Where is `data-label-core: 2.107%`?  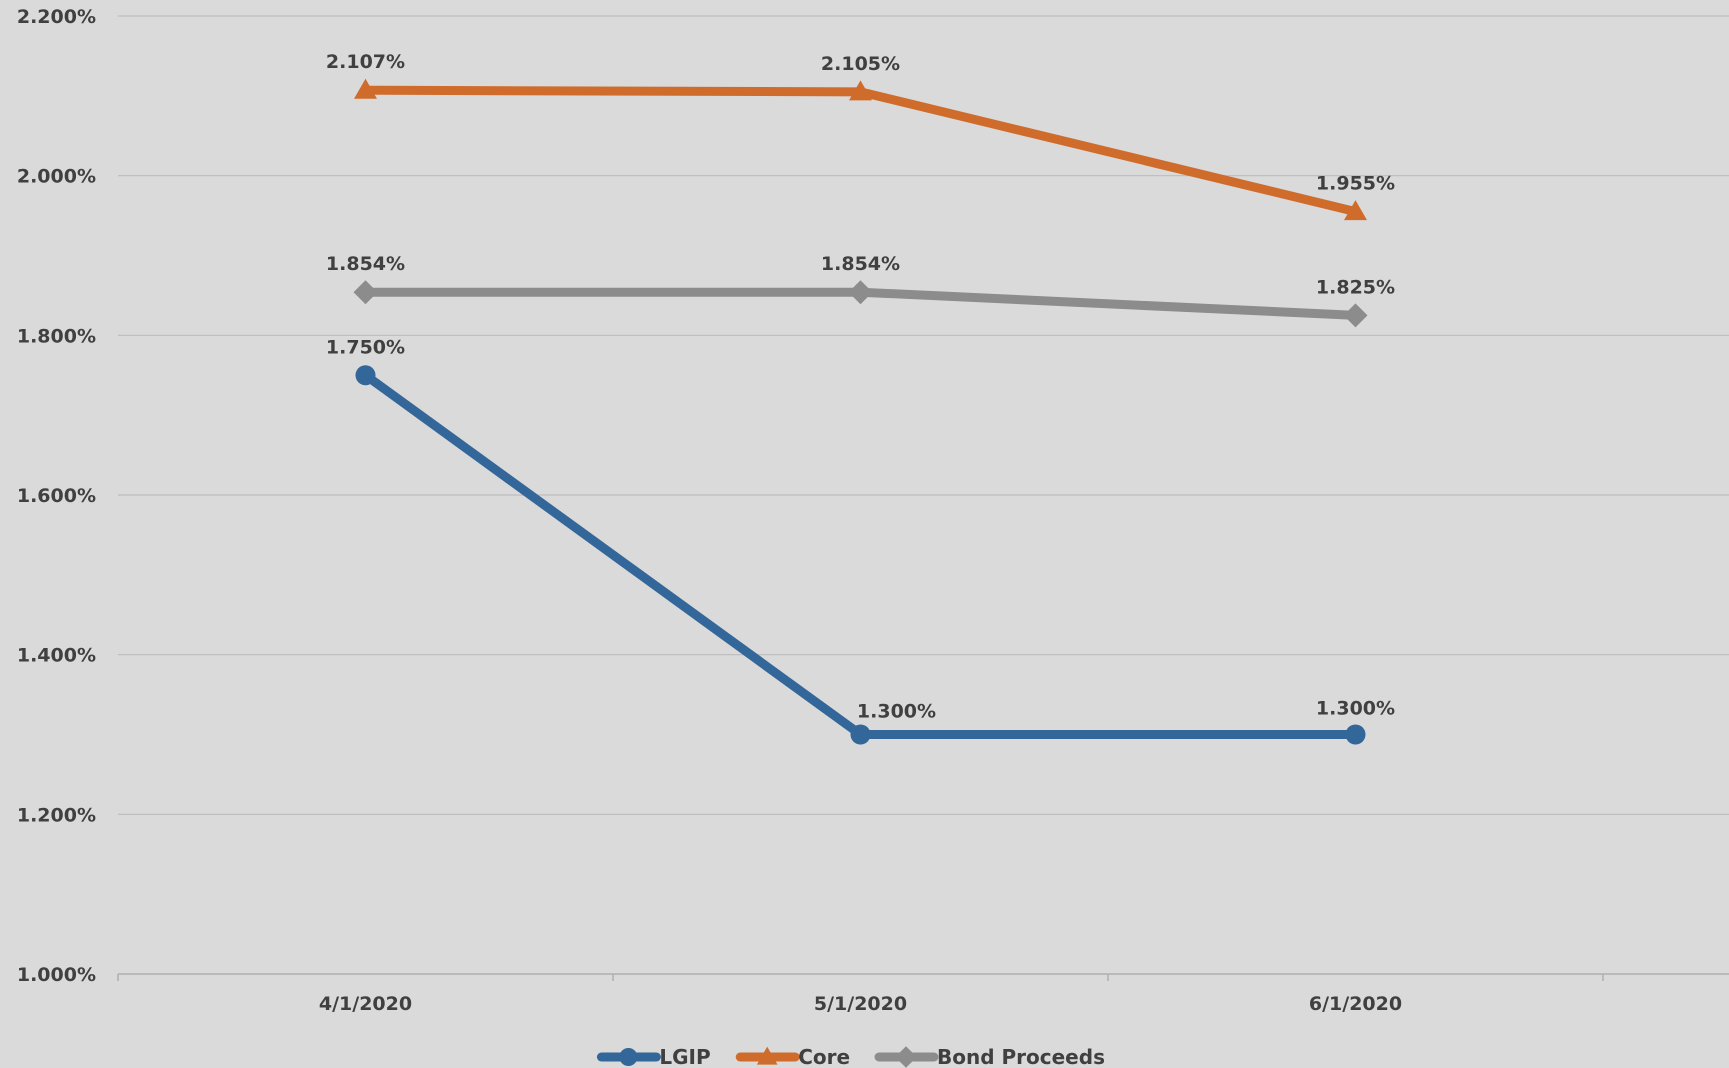 data-label-core: 2.107% is located at coordinates (365, 62).